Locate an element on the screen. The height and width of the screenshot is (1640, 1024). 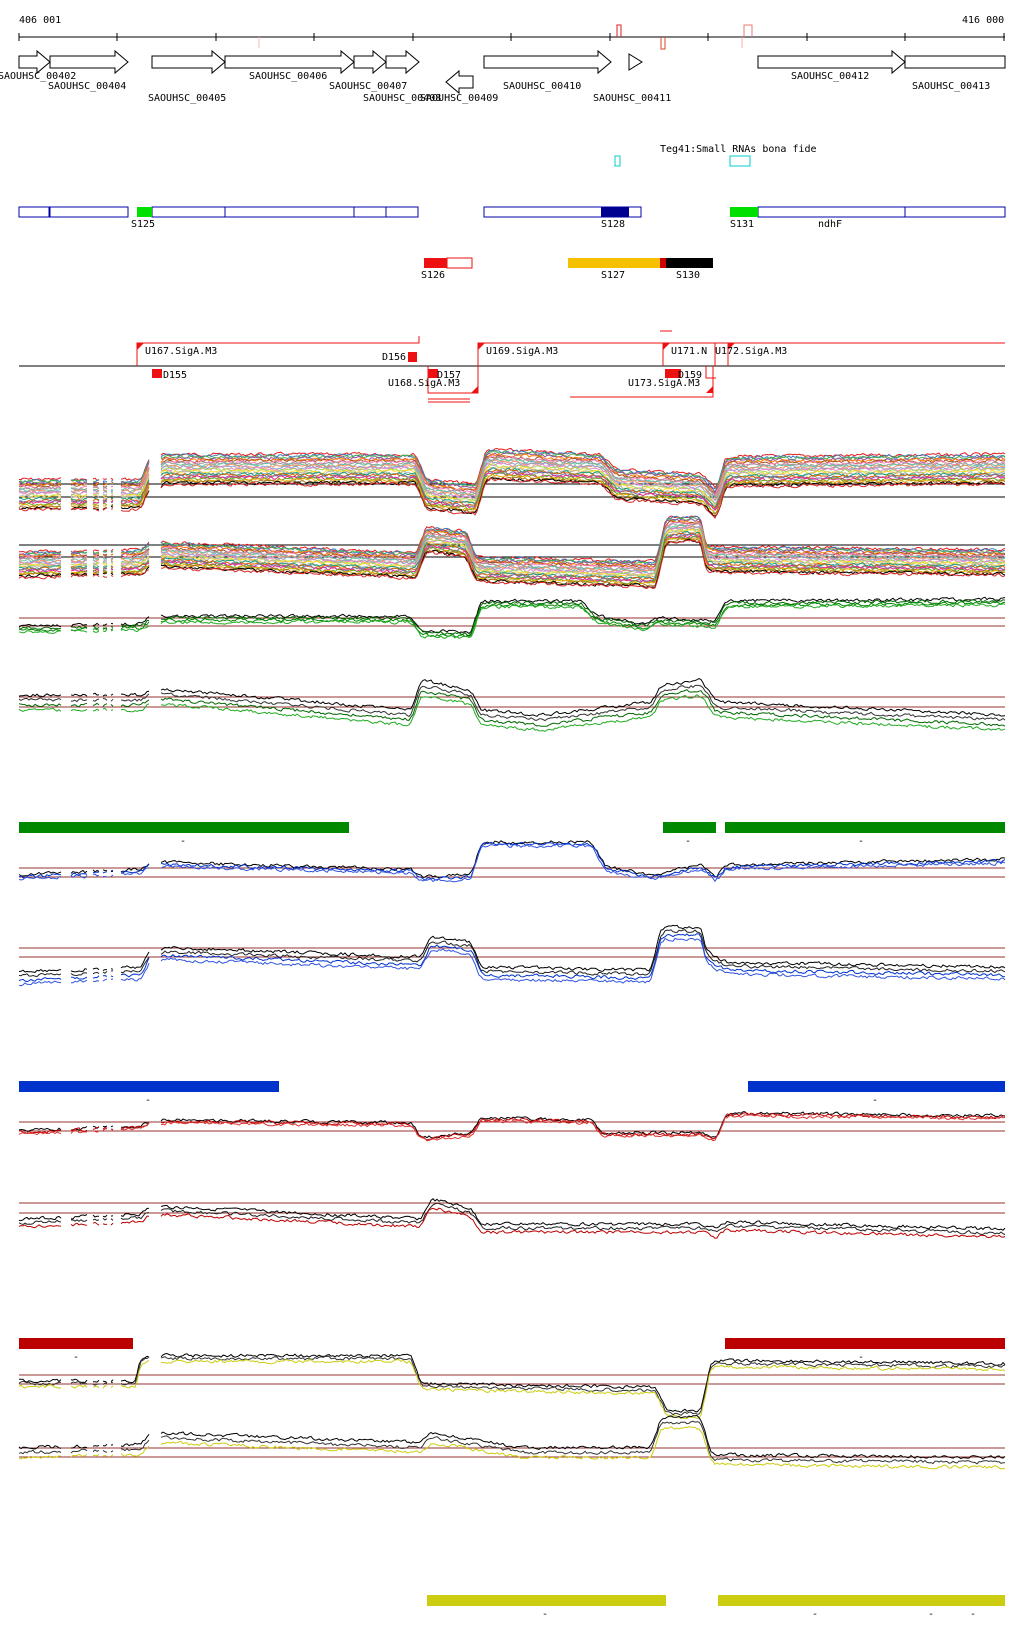
segment-label: ndhF is located at coordinates (830, 224).